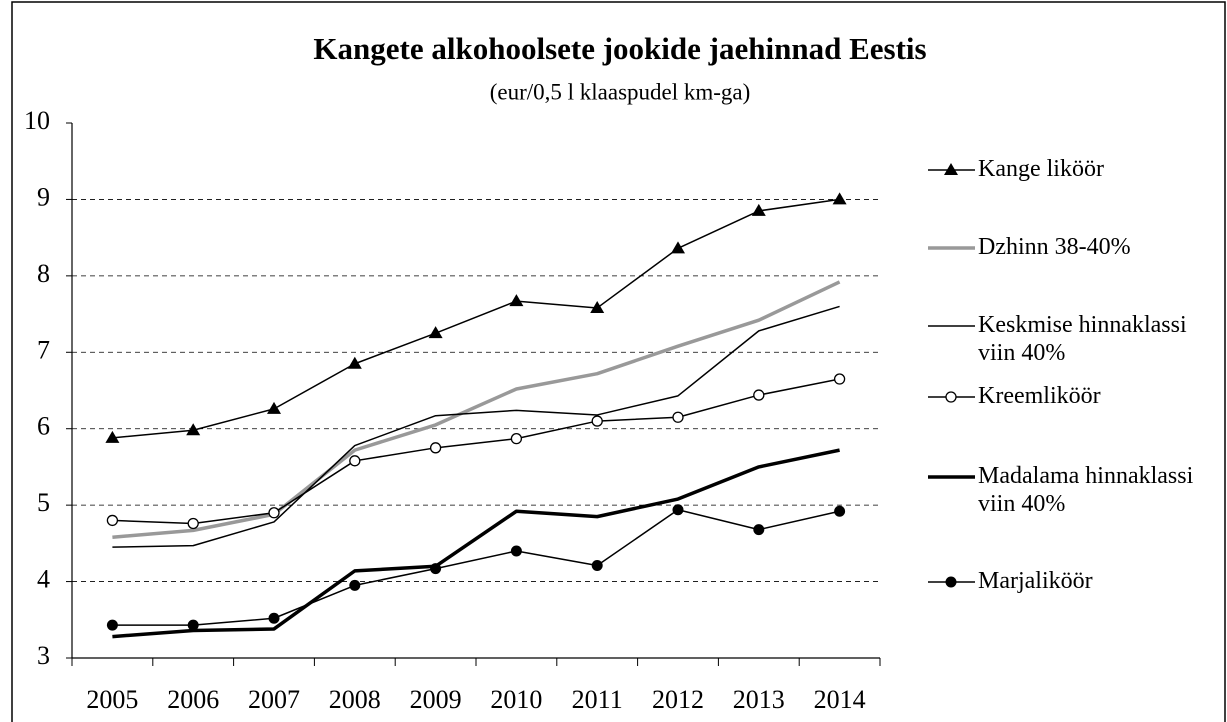  Describe the element at coordinates (43, 196) in the screenshot. I see `y-tick-label: 9` at that location.